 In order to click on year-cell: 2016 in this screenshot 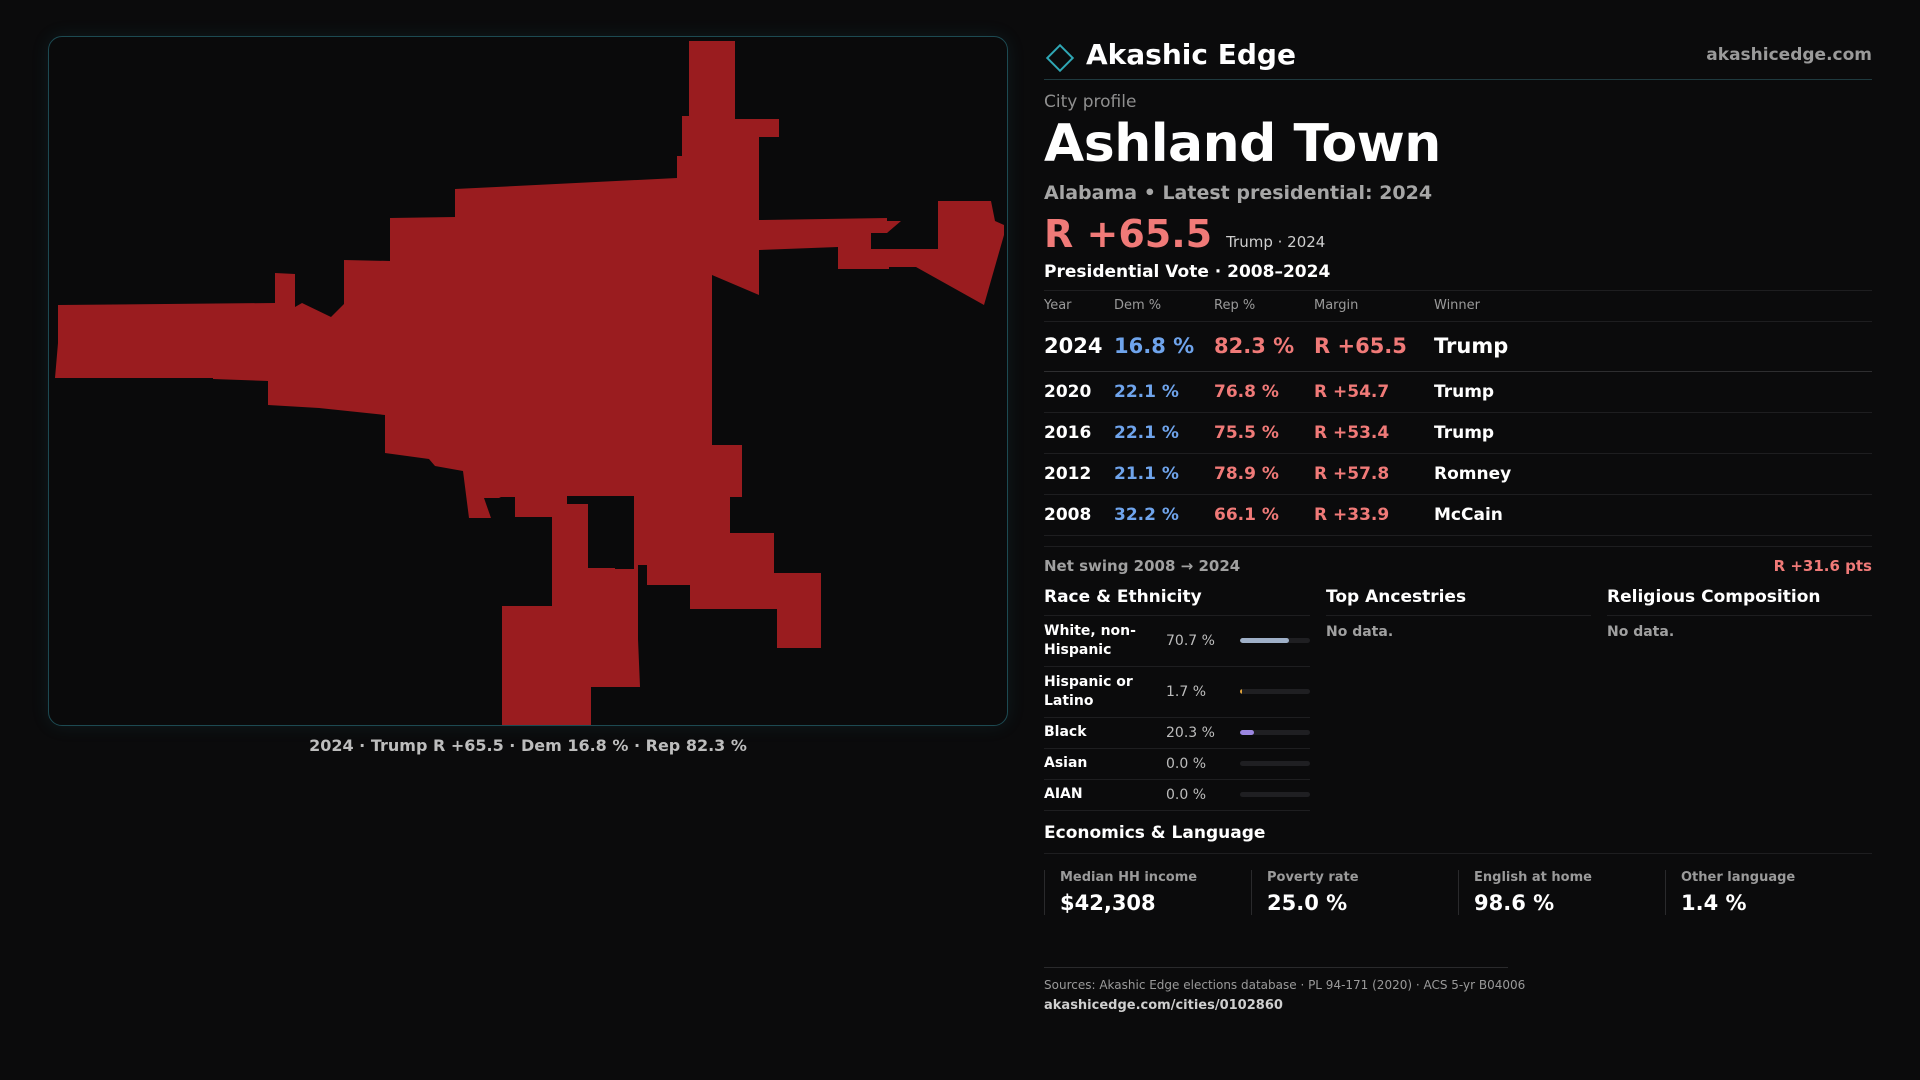, I will do `click(1079, 433)`.